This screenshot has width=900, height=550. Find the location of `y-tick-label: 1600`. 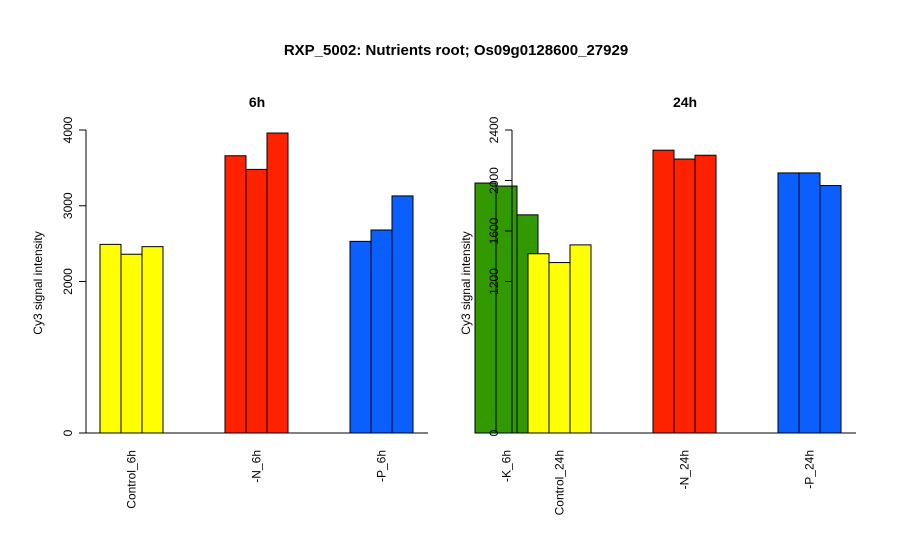

y-tick-label: 1600 is located at coordinates (494, 230).